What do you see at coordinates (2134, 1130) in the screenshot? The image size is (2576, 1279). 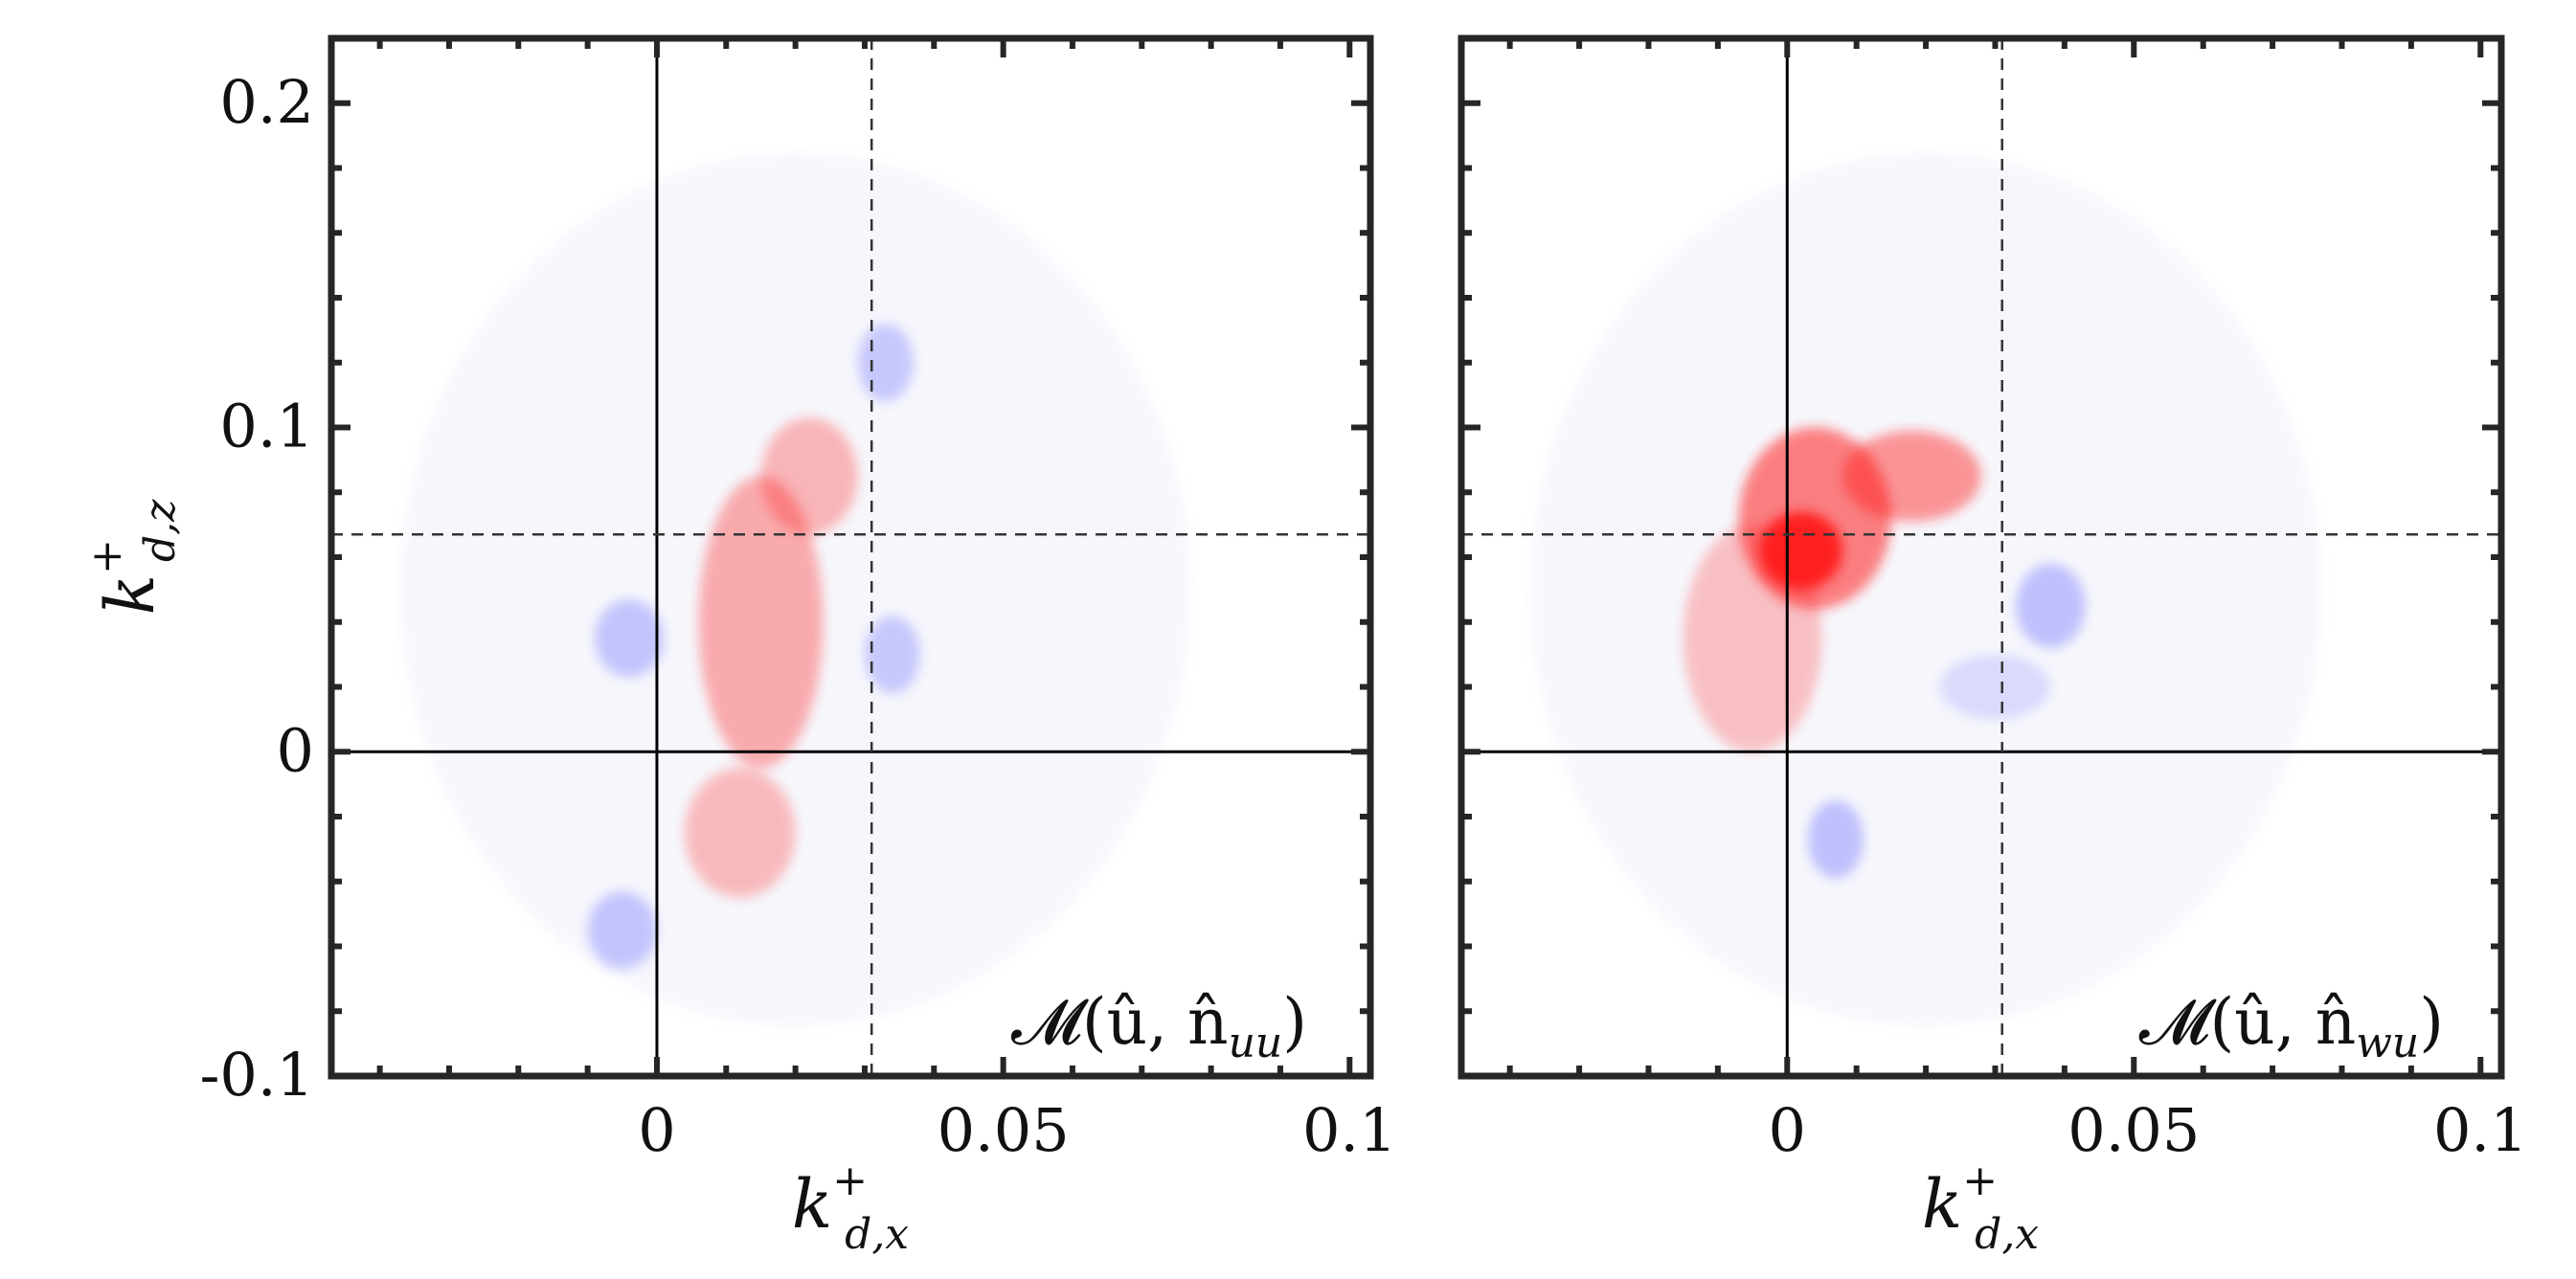 I see `right-x-tick-label-1: 0.05` at bounding box center [2134, 1130].